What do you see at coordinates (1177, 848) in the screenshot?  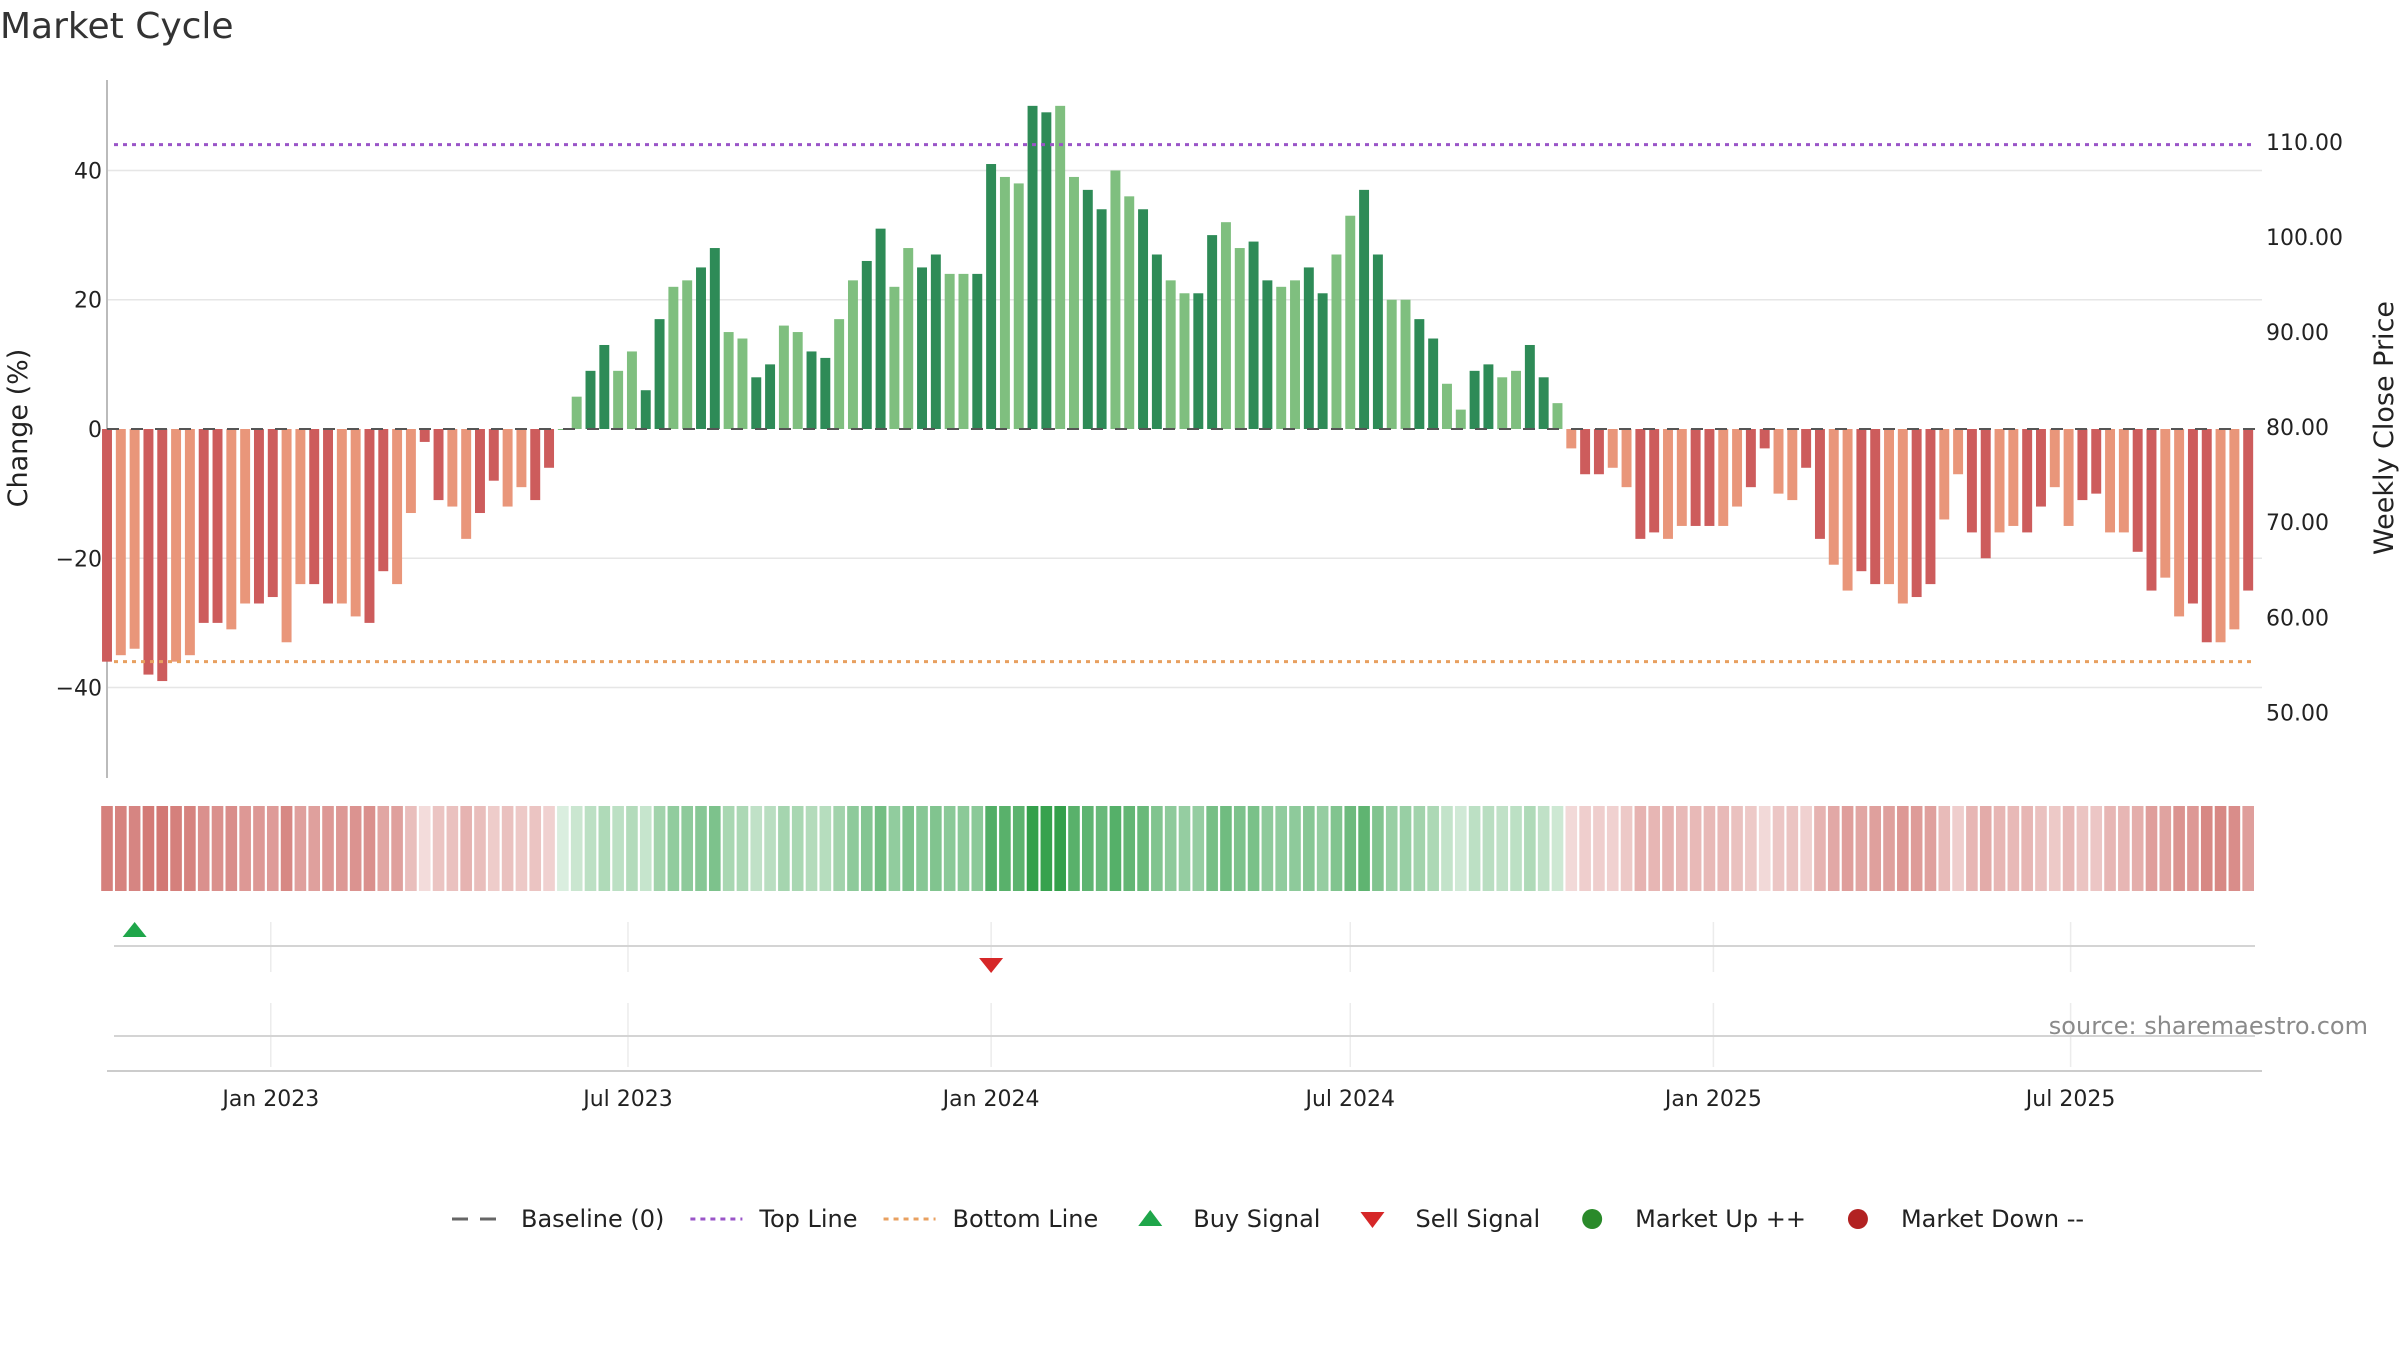 I see `heat-strip` at bounding box center [1177, 848].